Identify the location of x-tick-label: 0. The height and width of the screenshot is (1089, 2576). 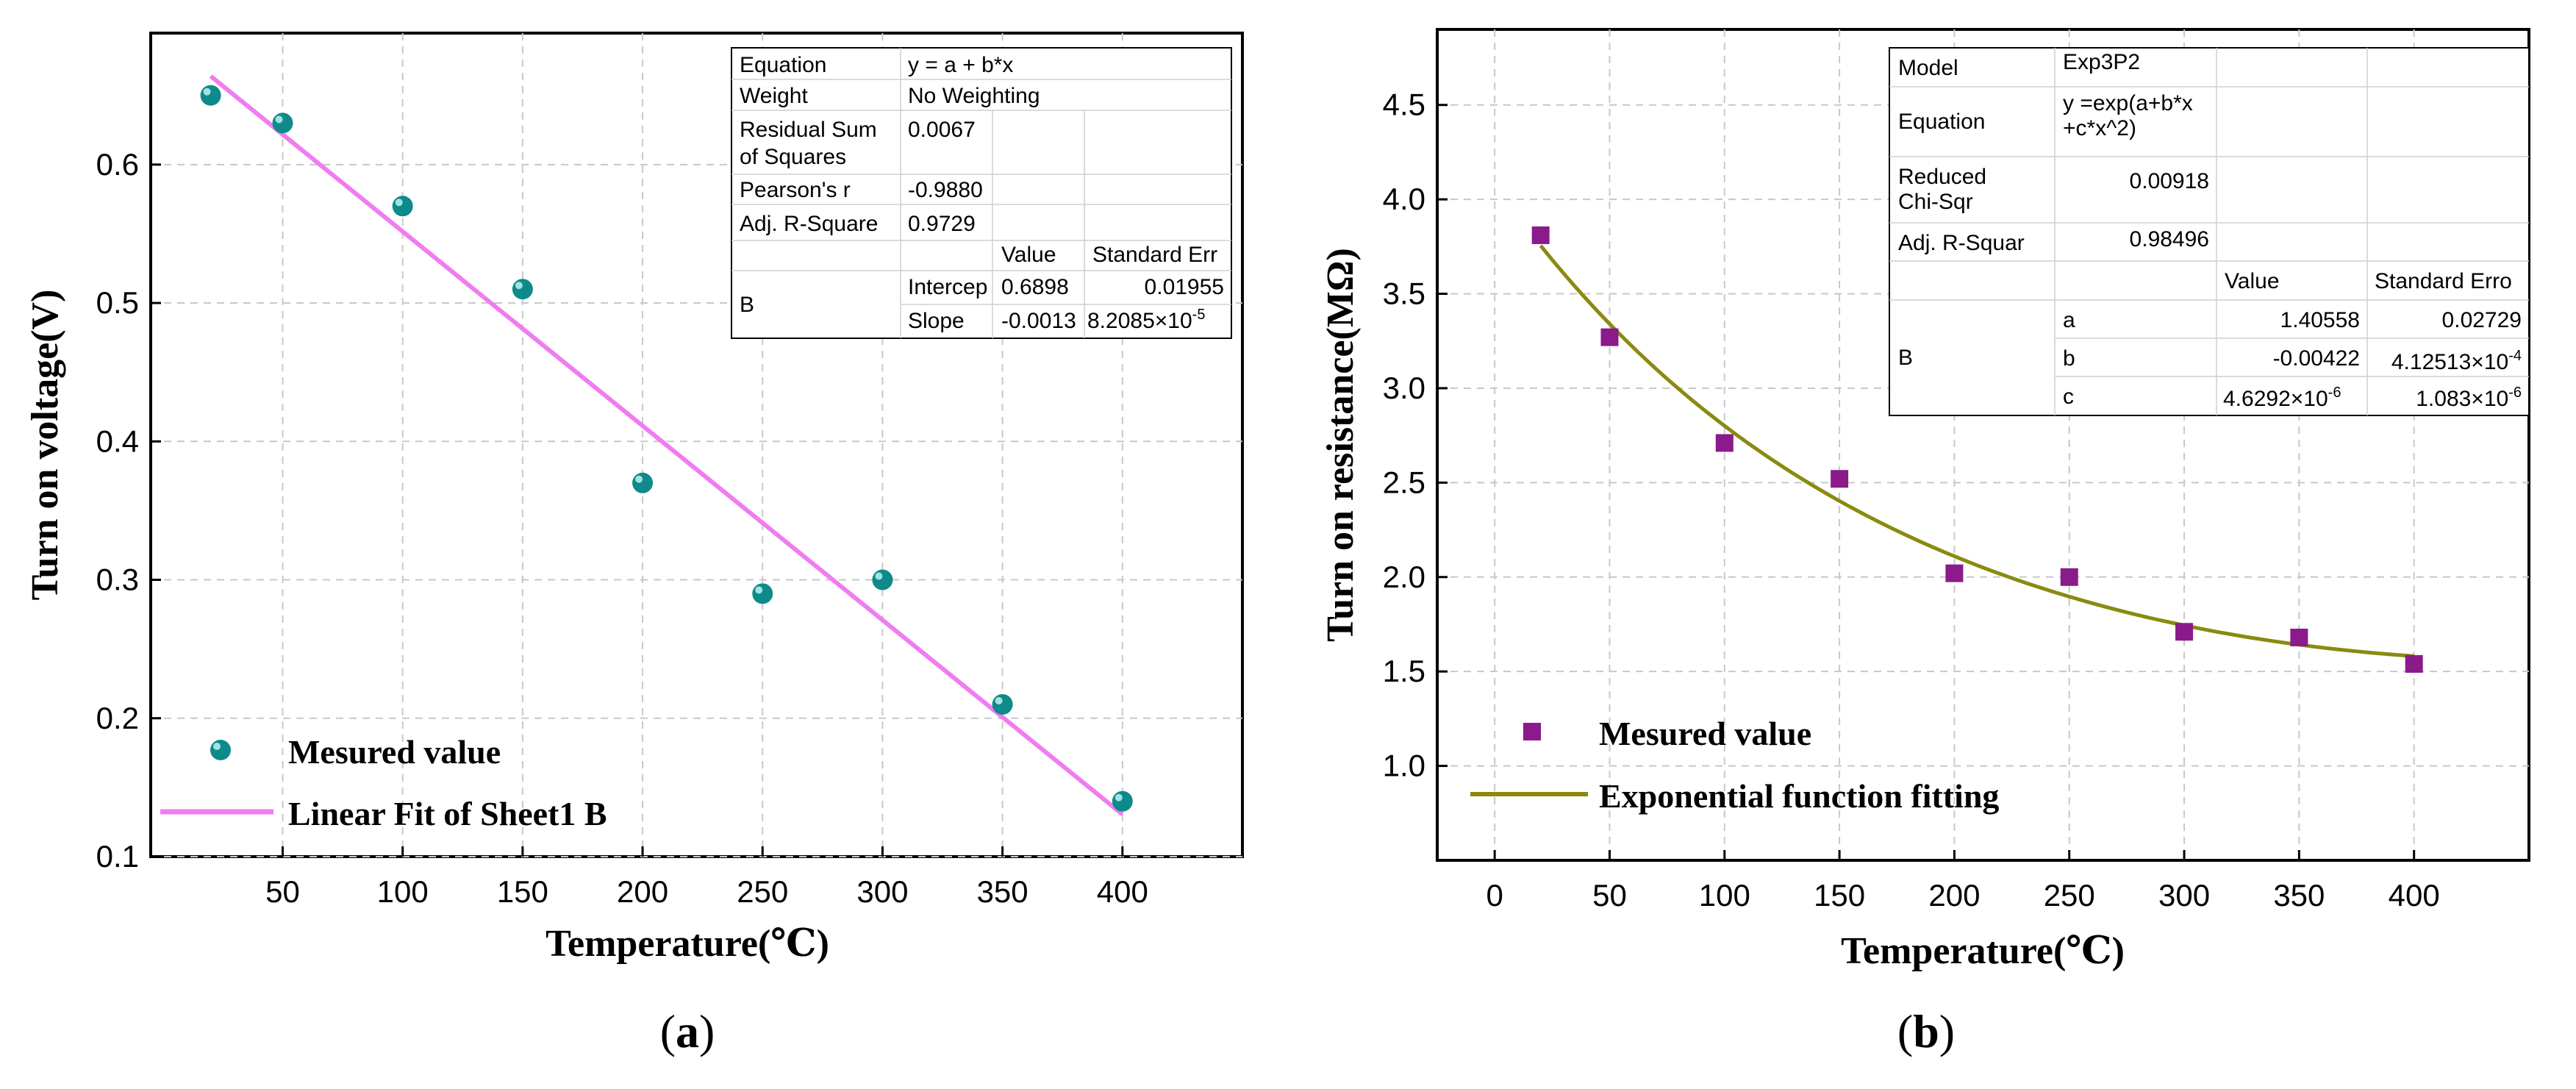
(1494, 896).